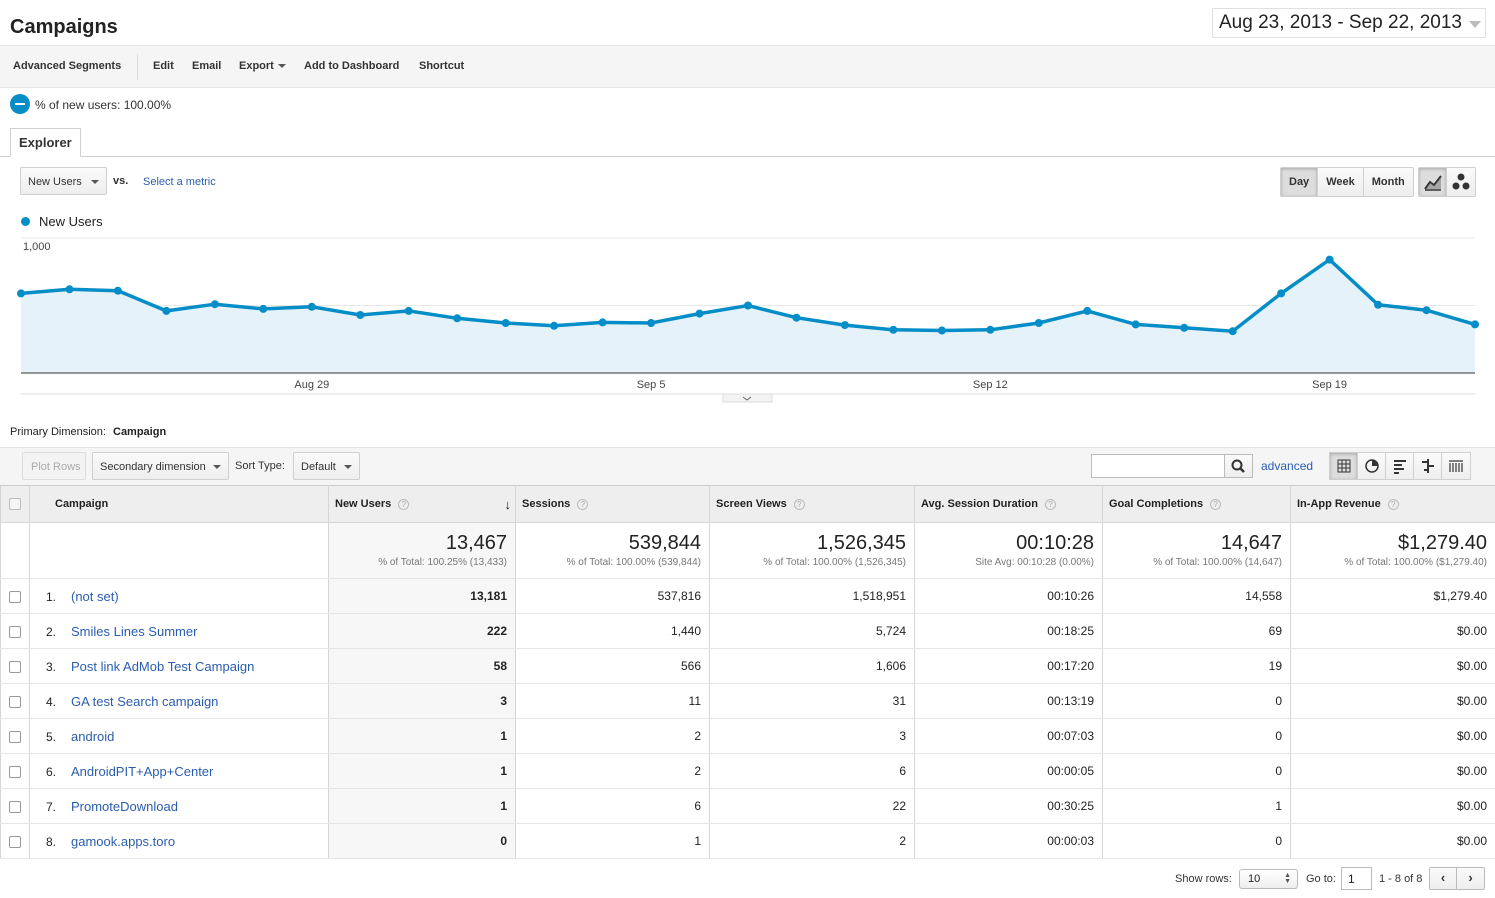 This screenshot has height=898, width=1495. Describe the element at coordinates (1158, 466) in the screenshot. I see `table-search-input` at that location.